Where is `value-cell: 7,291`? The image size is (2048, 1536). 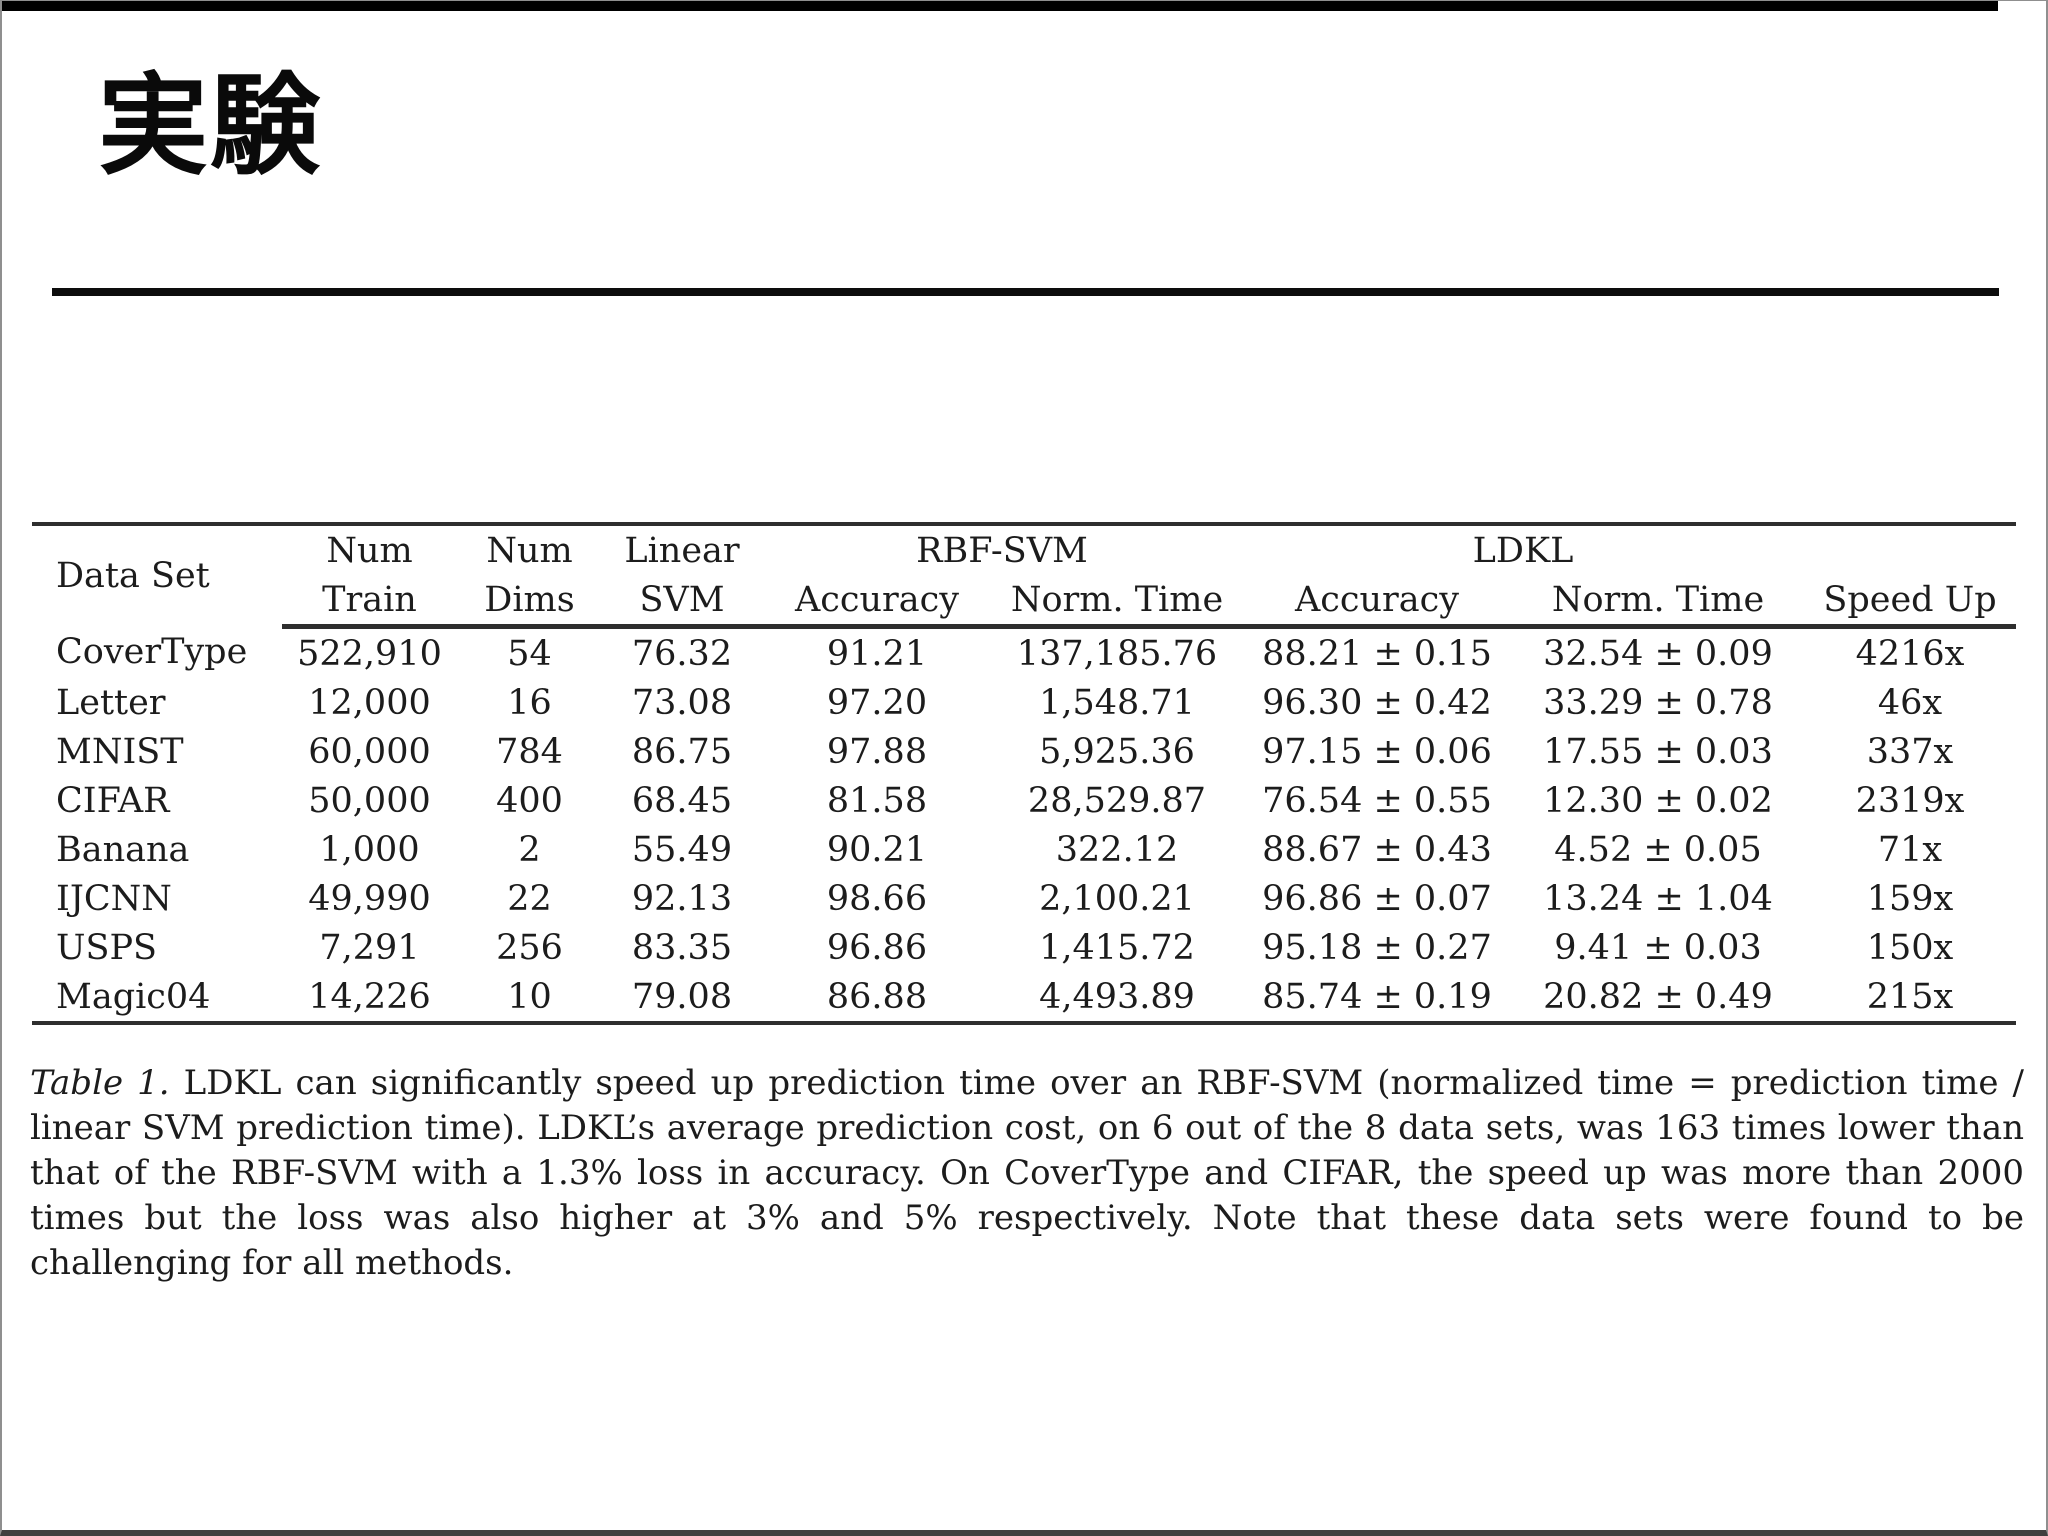 value-cell: 7,291 is located at coordinates (369, 947).